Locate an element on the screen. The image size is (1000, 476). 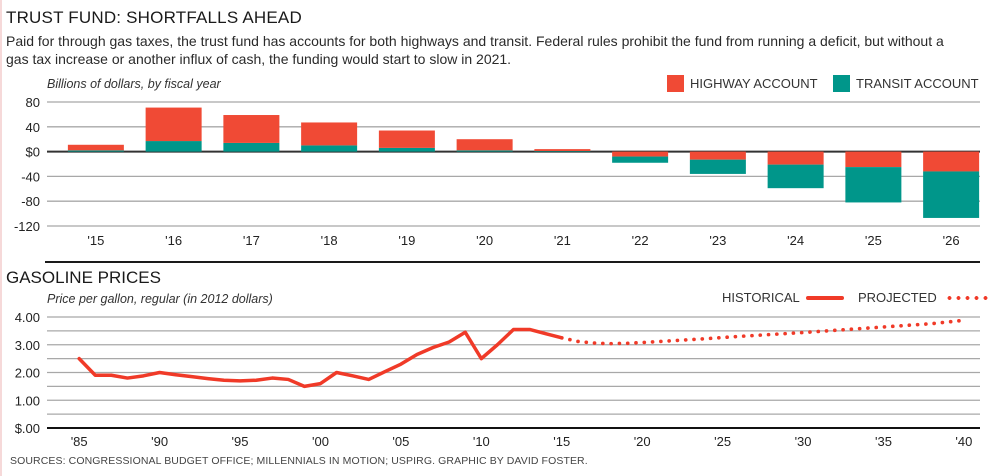
x-tick-label: '19 is located at coordinates (406, 240).